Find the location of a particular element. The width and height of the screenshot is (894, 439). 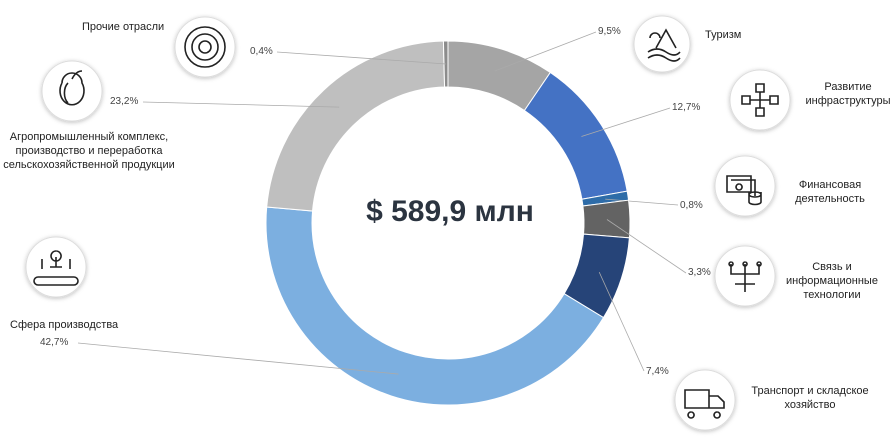

value-label: 23,2% is located at coordinates (124, 101).